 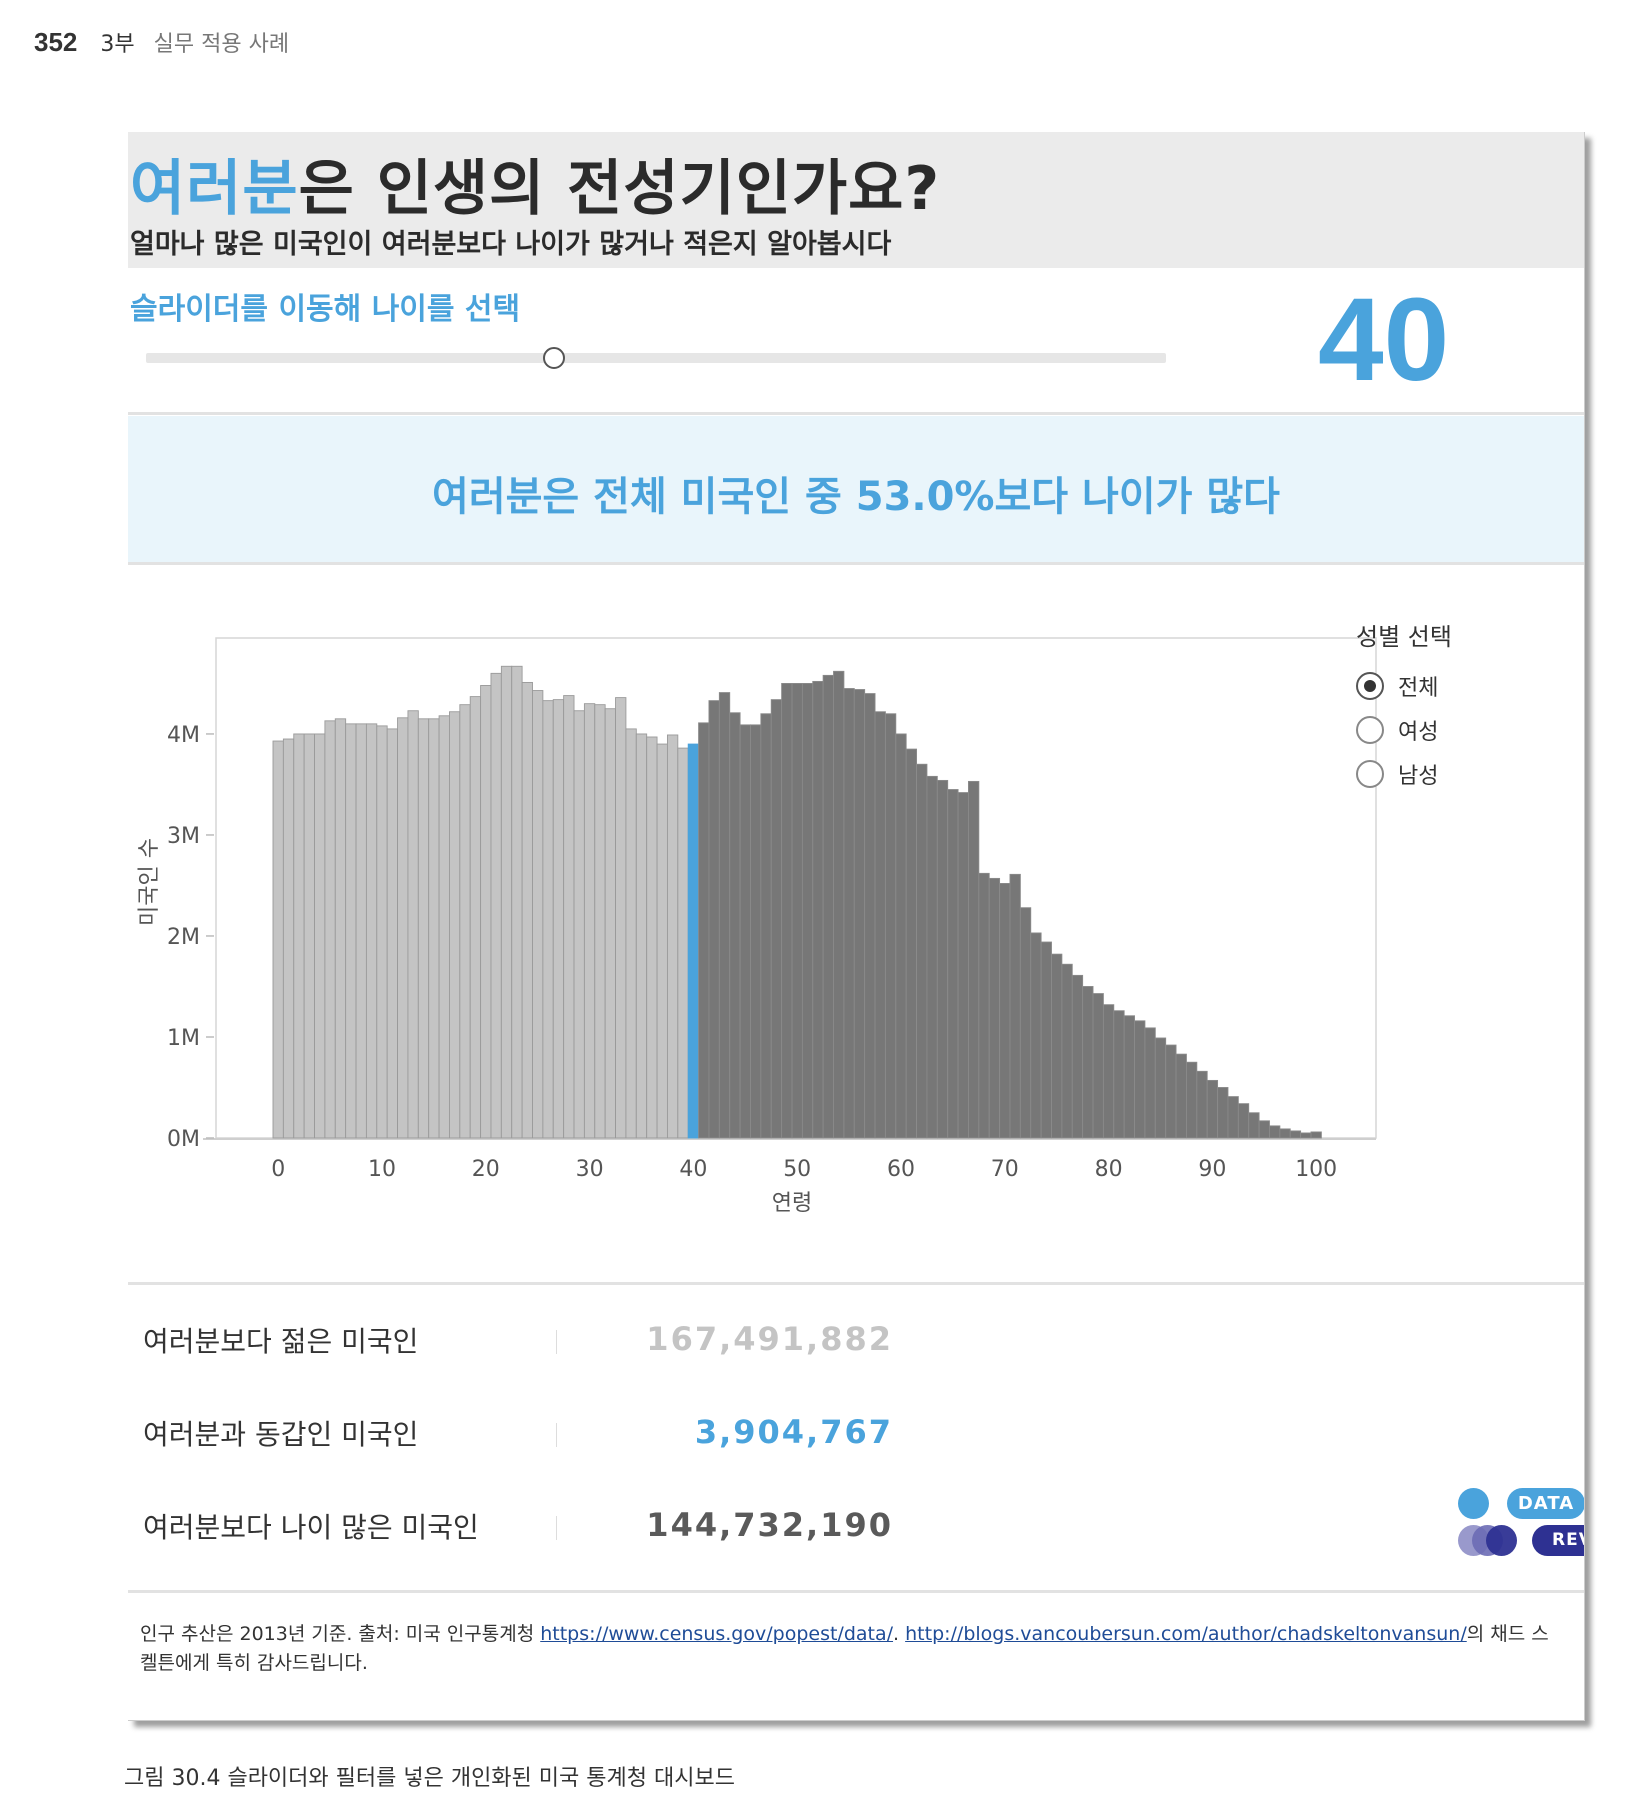 I want to click on gender-filter: 성별 선택 전체 여성 남성, so click(x=1404, y=706).